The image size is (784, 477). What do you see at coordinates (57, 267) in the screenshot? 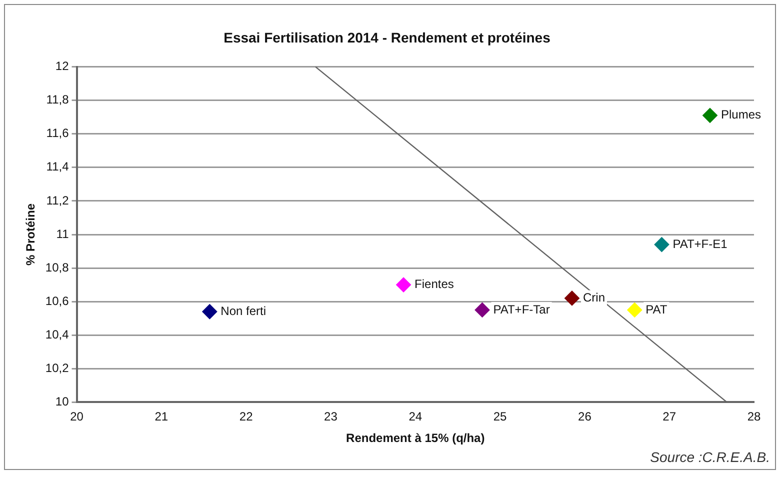
I see `y-tick-label: 10,8` at bounding box center [57, 267].